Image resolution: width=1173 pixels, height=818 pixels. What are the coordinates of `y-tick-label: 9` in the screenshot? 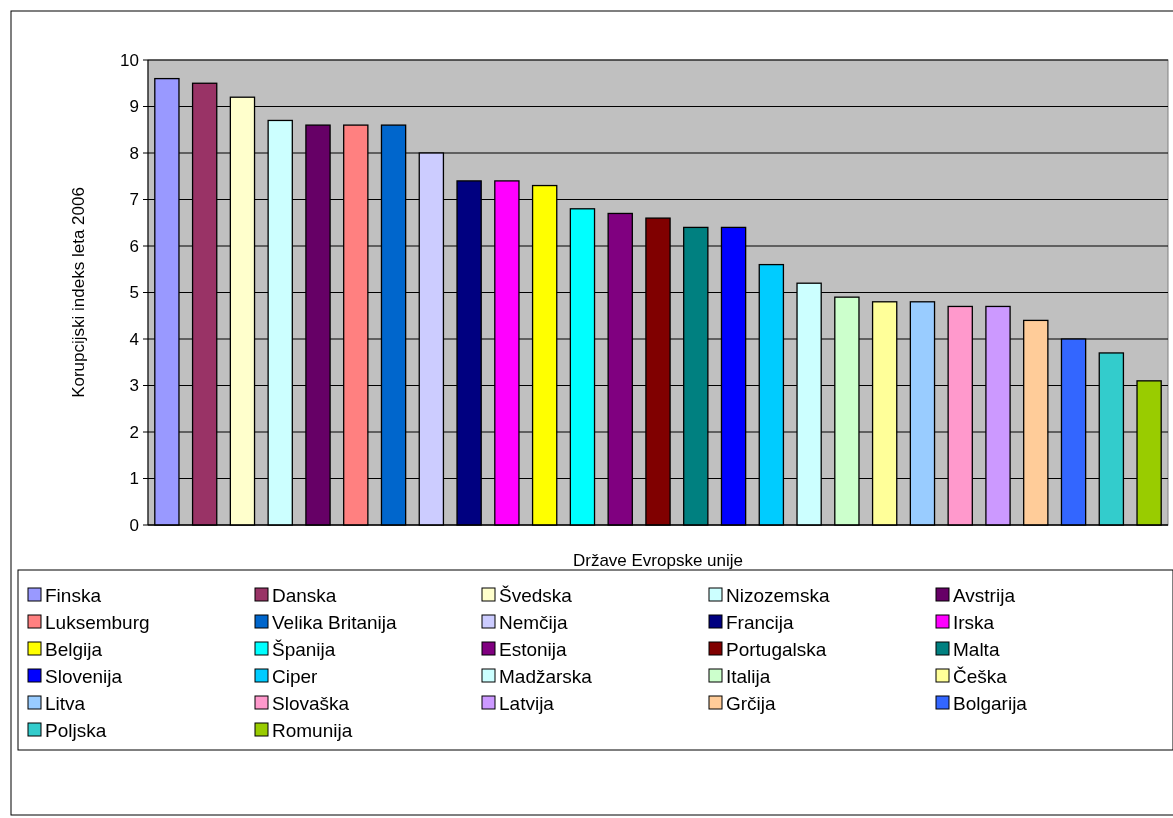 It's located at (134, 107).